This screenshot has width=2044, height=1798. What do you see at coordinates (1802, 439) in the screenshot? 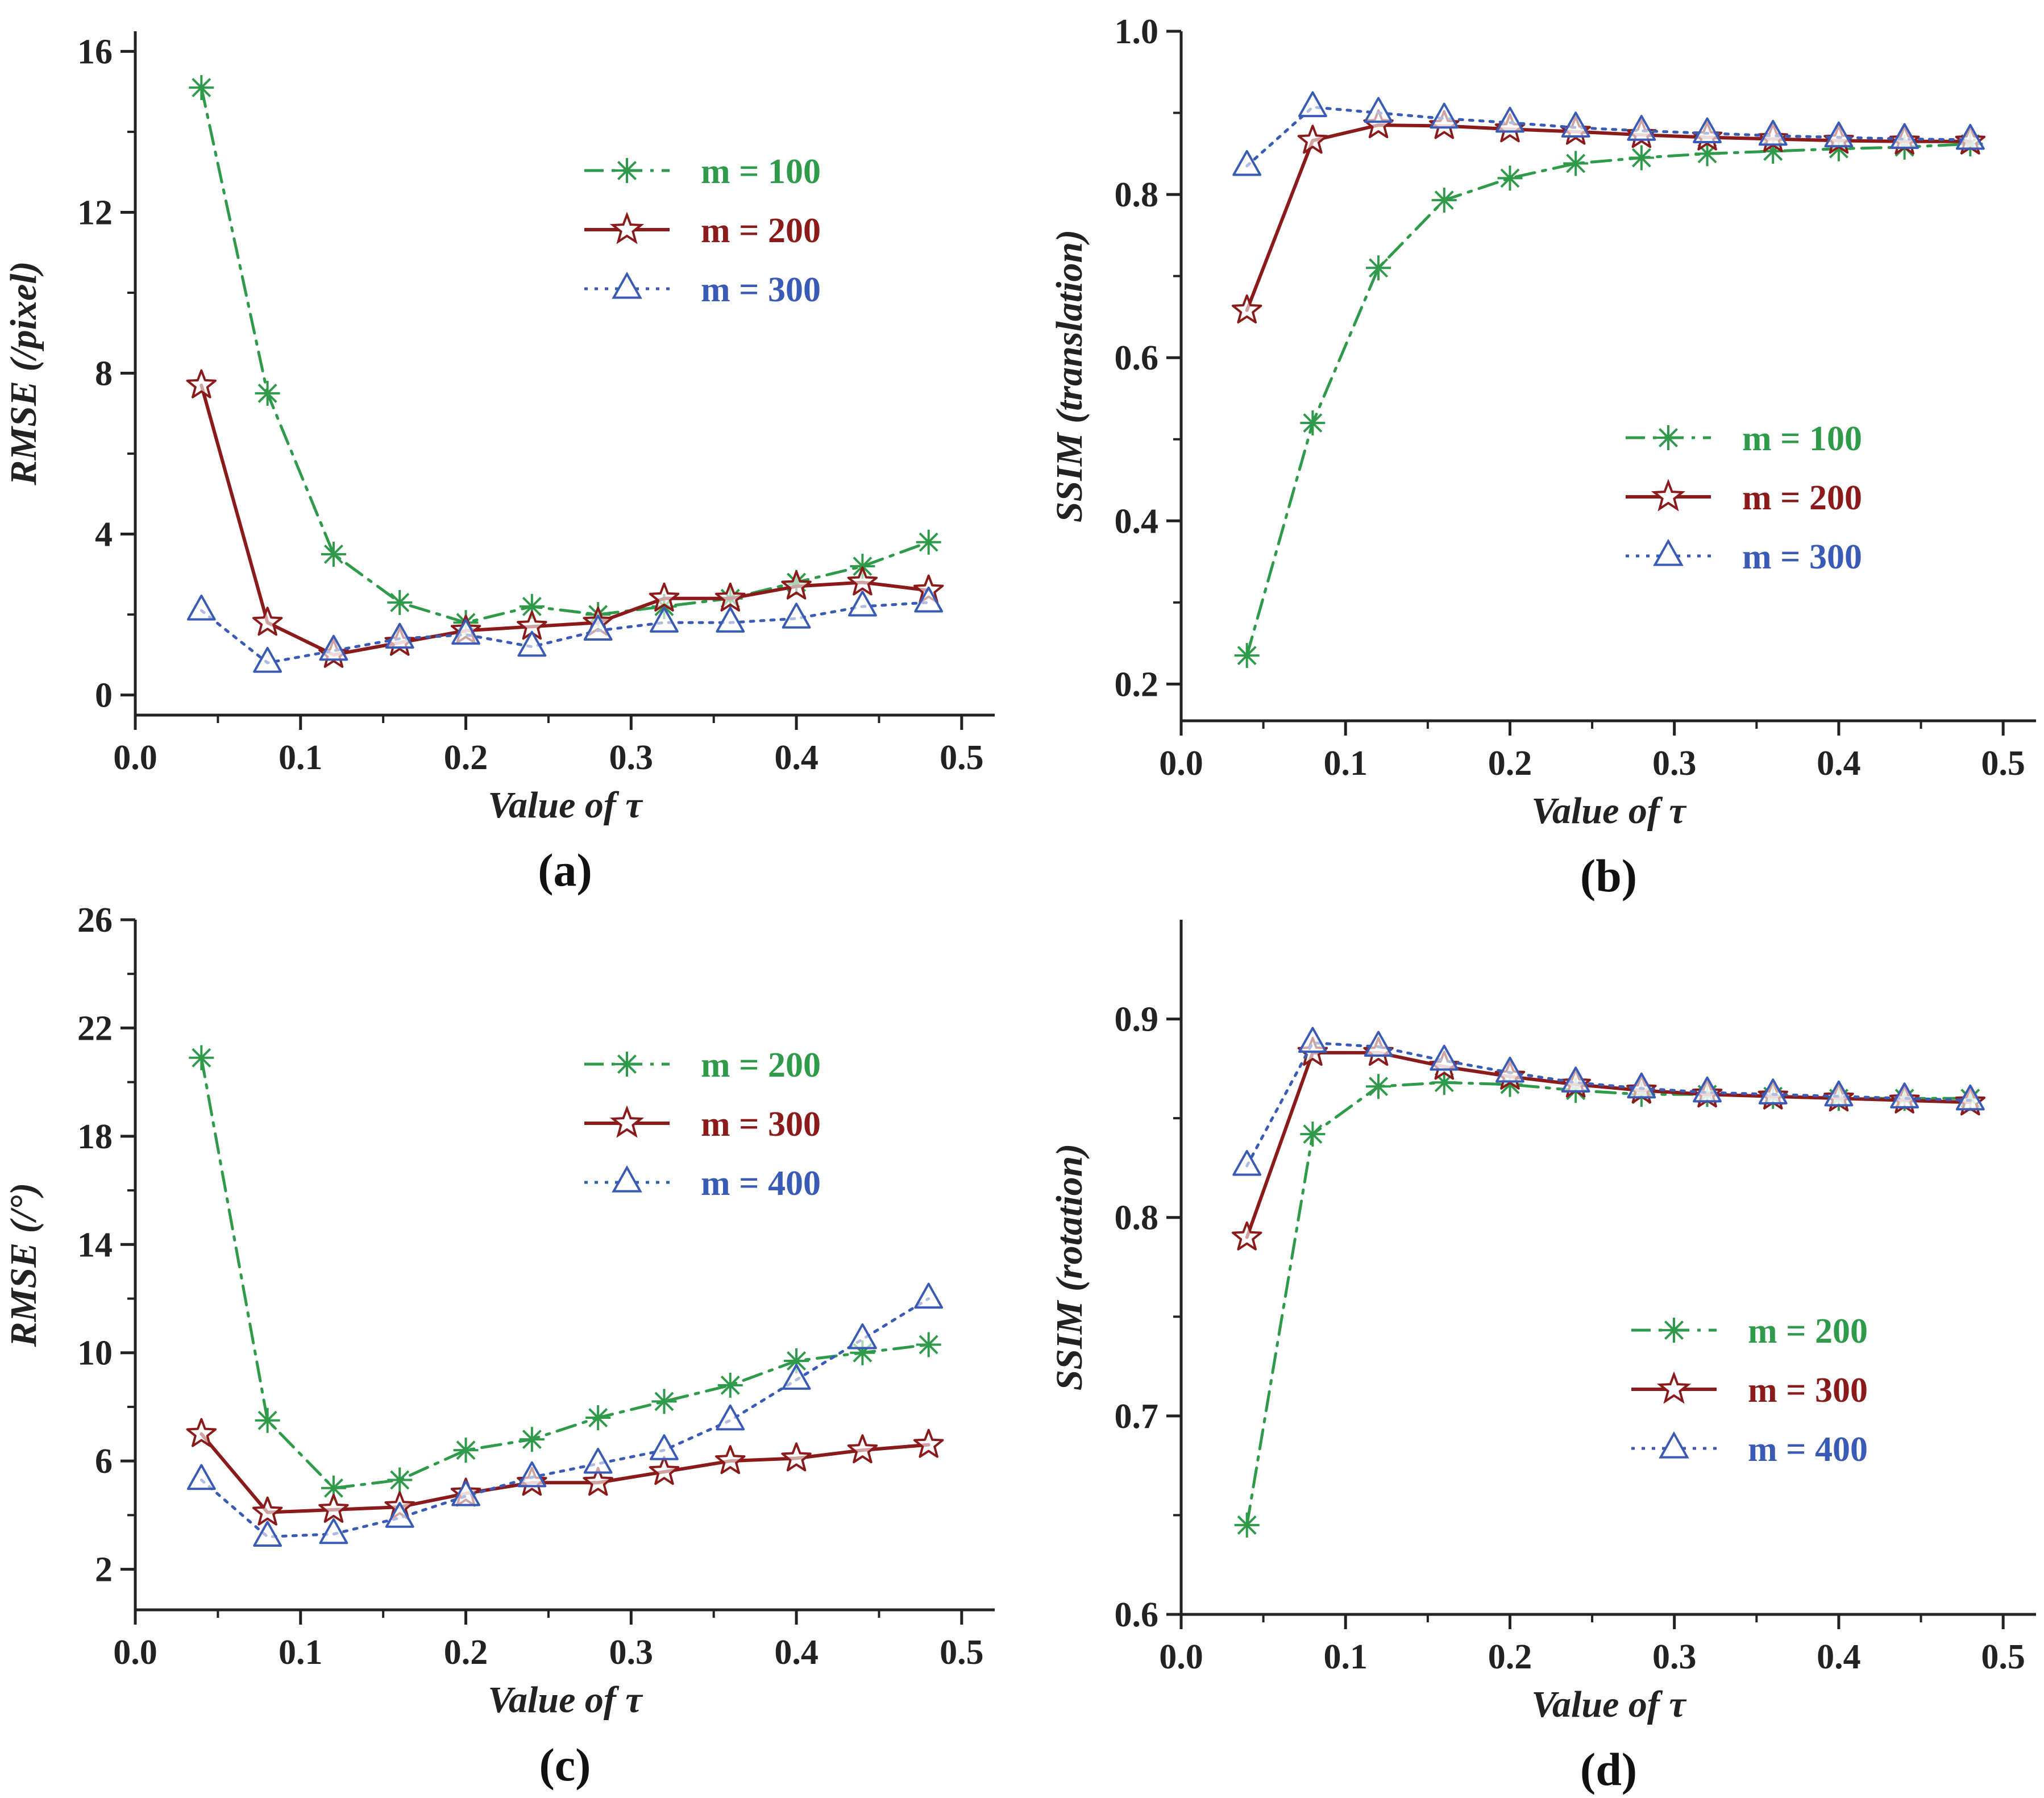
I see `legend-label: m = 100` at bounding box center [1802, 439].